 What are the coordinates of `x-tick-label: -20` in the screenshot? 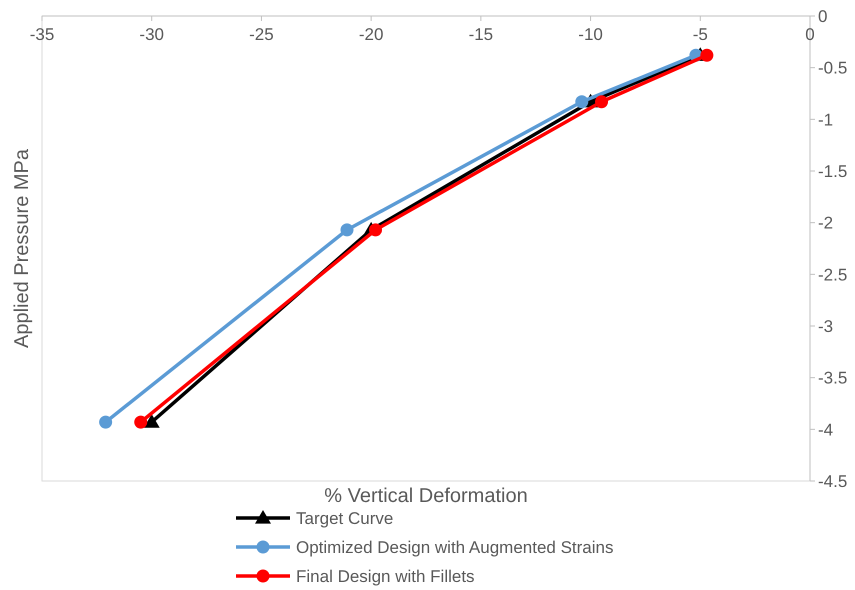 It's located at (371, 34).